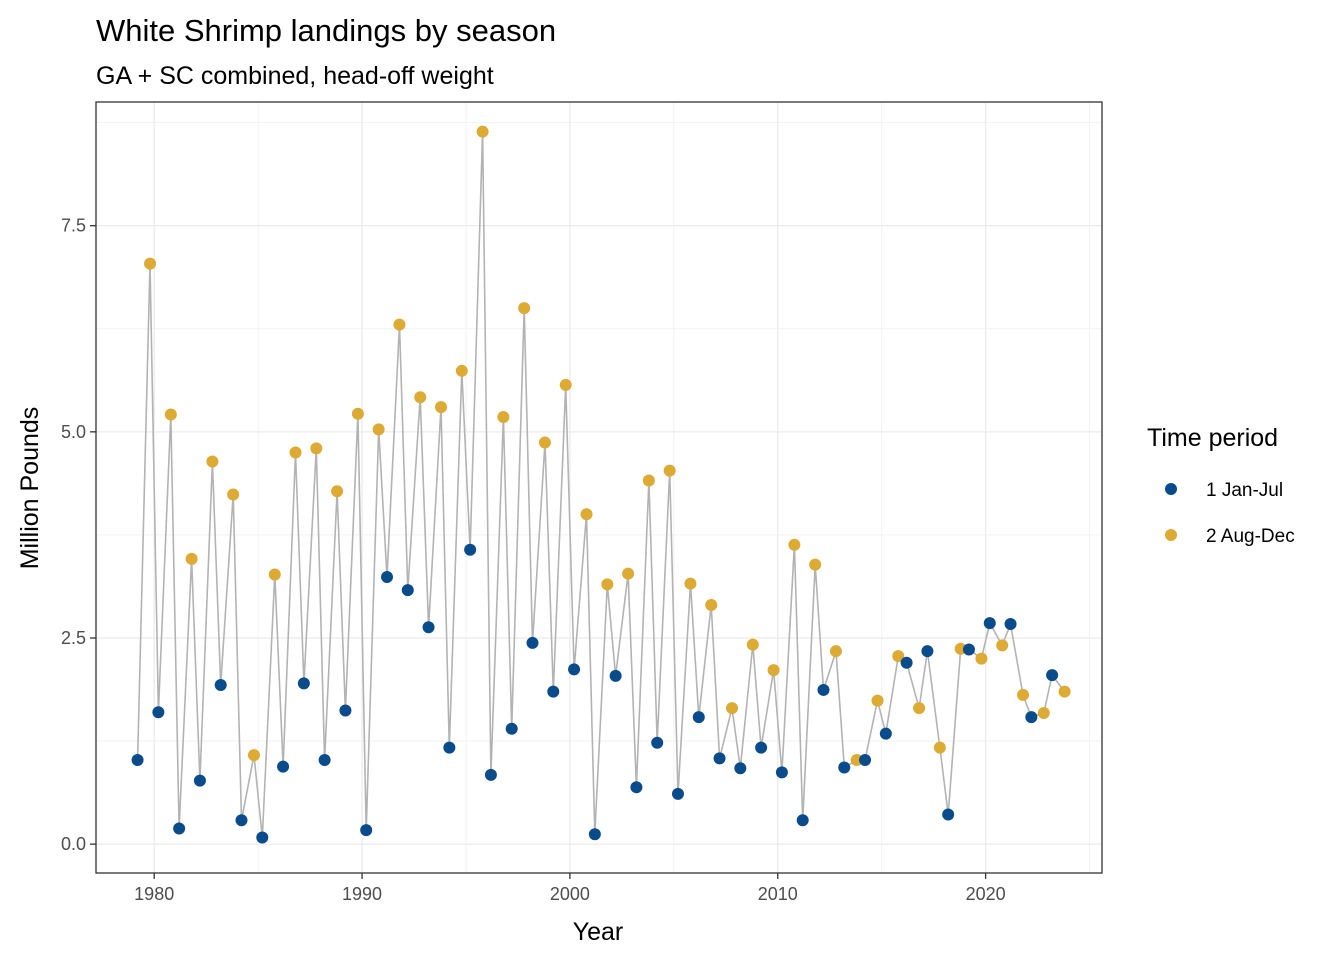  Describe the element at coordinates (30, 488) in the screenshot. I see `y-axis-title: Million Pounds` at that location.